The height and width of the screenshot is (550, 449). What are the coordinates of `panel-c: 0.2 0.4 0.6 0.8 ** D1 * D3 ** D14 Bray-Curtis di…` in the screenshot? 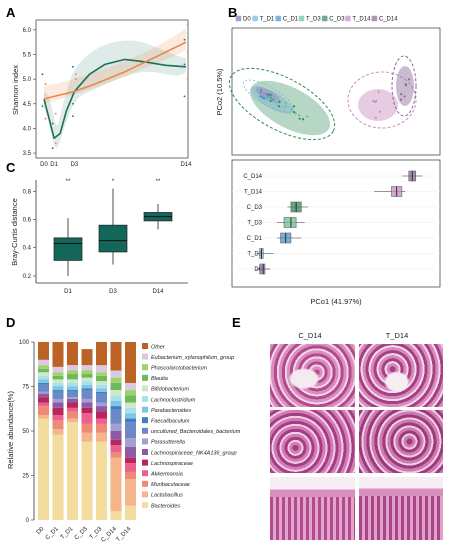 It's located at (99, 237).